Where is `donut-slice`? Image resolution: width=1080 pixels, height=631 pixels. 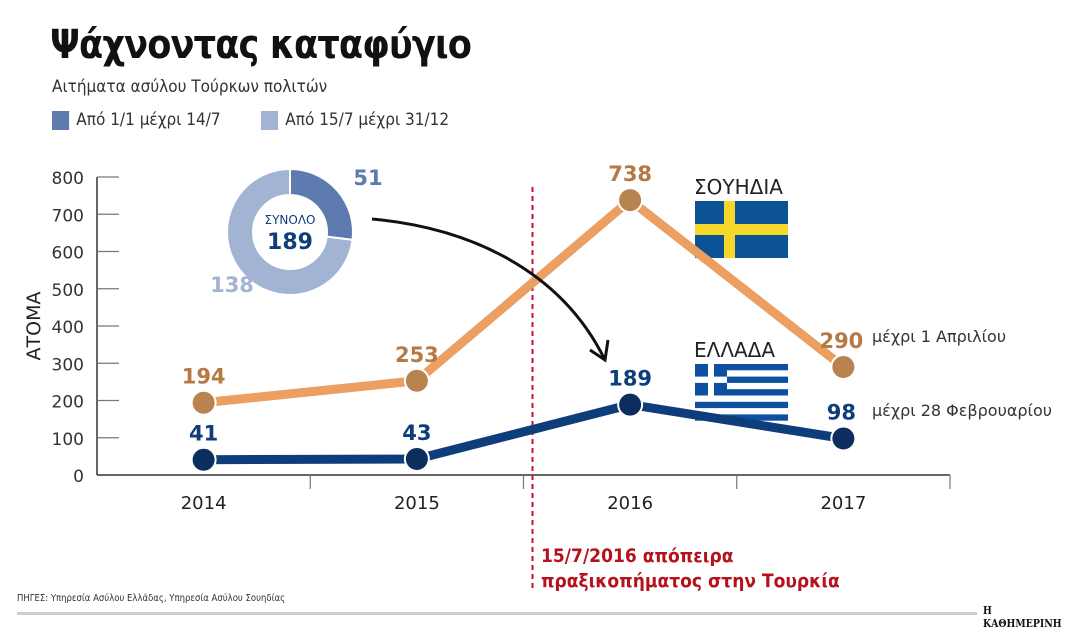 donut-slice is located at coordinates (290, 231).